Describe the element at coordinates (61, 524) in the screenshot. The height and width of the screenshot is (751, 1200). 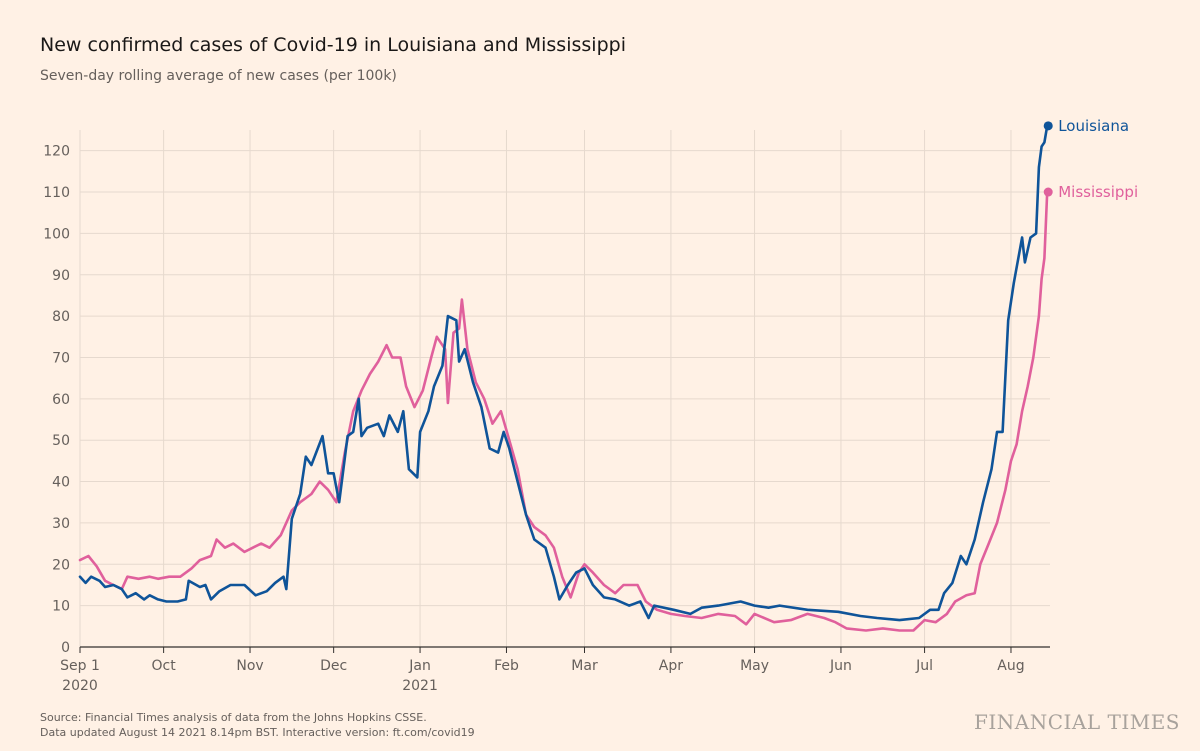
I see `y-tick-label: 30` at that location.